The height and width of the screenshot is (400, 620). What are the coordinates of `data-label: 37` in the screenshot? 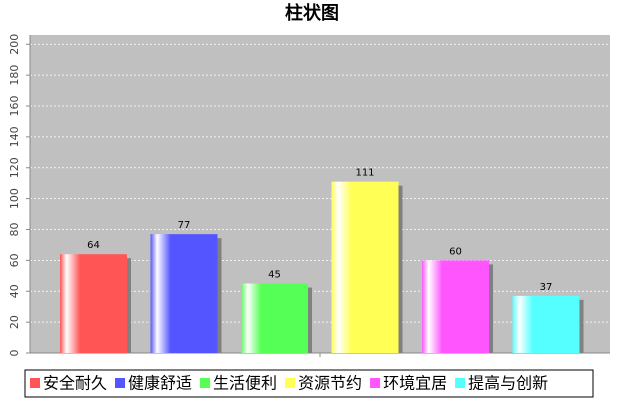 It's located at (546, 287).